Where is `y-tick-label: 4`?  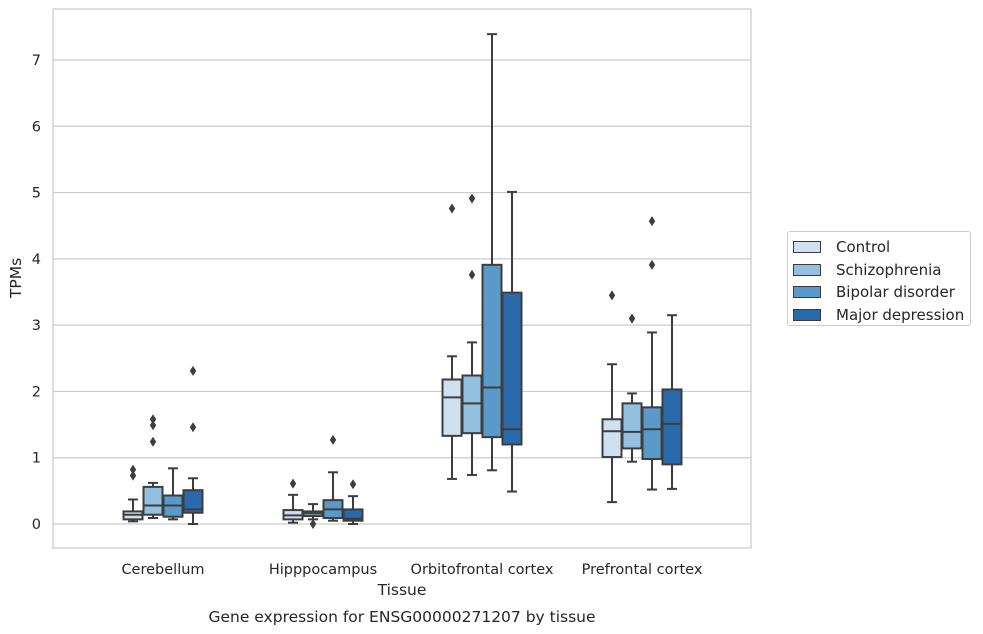
y-tick-label: 4 is located at coordinates (36, 260).